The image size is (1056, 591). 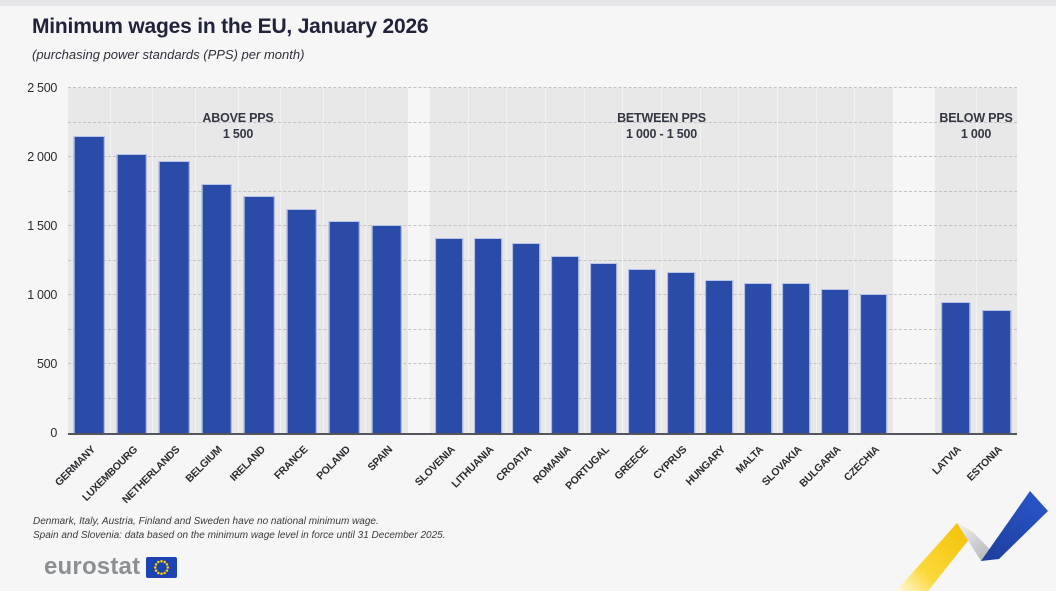 What do you see at coordinates (661, 118) in the screenshot?
I see `band-heading-line1: BETWEEN PPS` at bounding box center [661, 118].